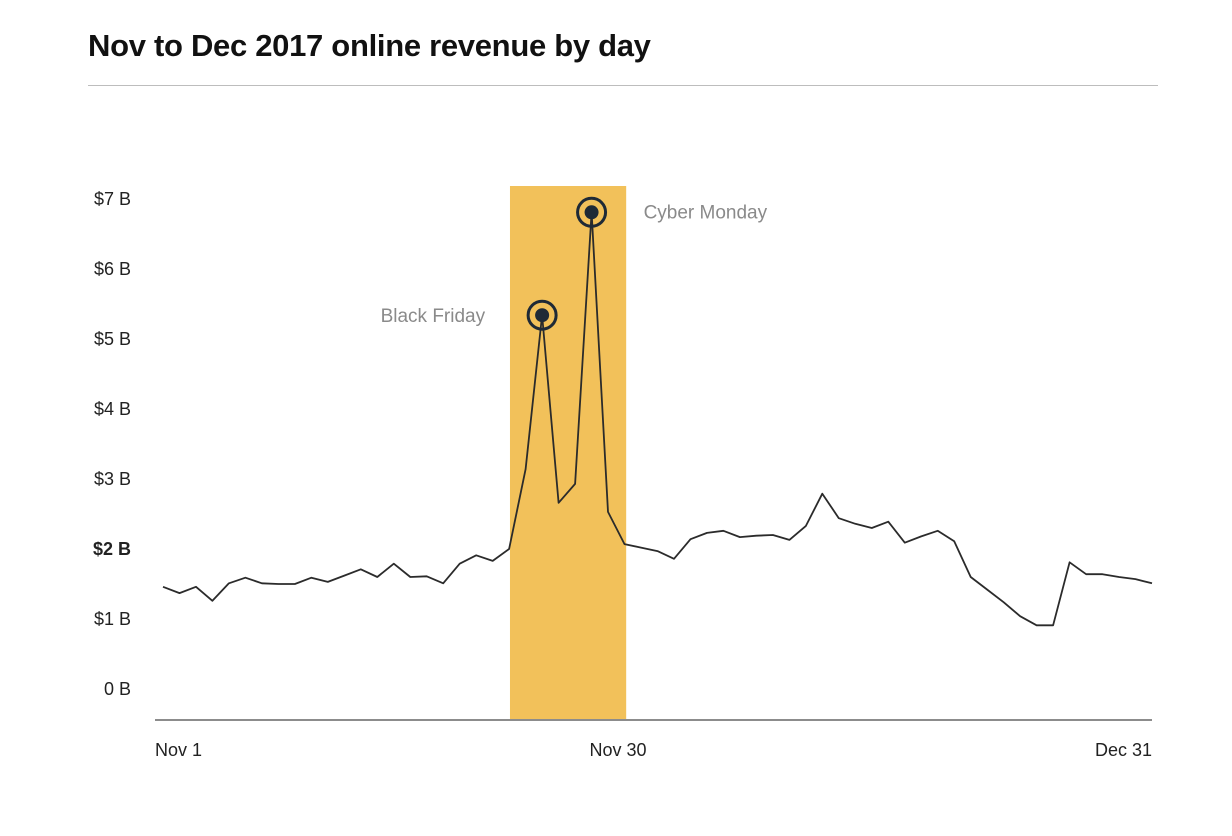 Image resolution: width=1232 pixels, height=836 pixels. What do you see at coordinates (369, 45) in the screenshot?
I see `chart-title: Nov to Dec 2017 online revenue by day` at bounding box center [369, 45].